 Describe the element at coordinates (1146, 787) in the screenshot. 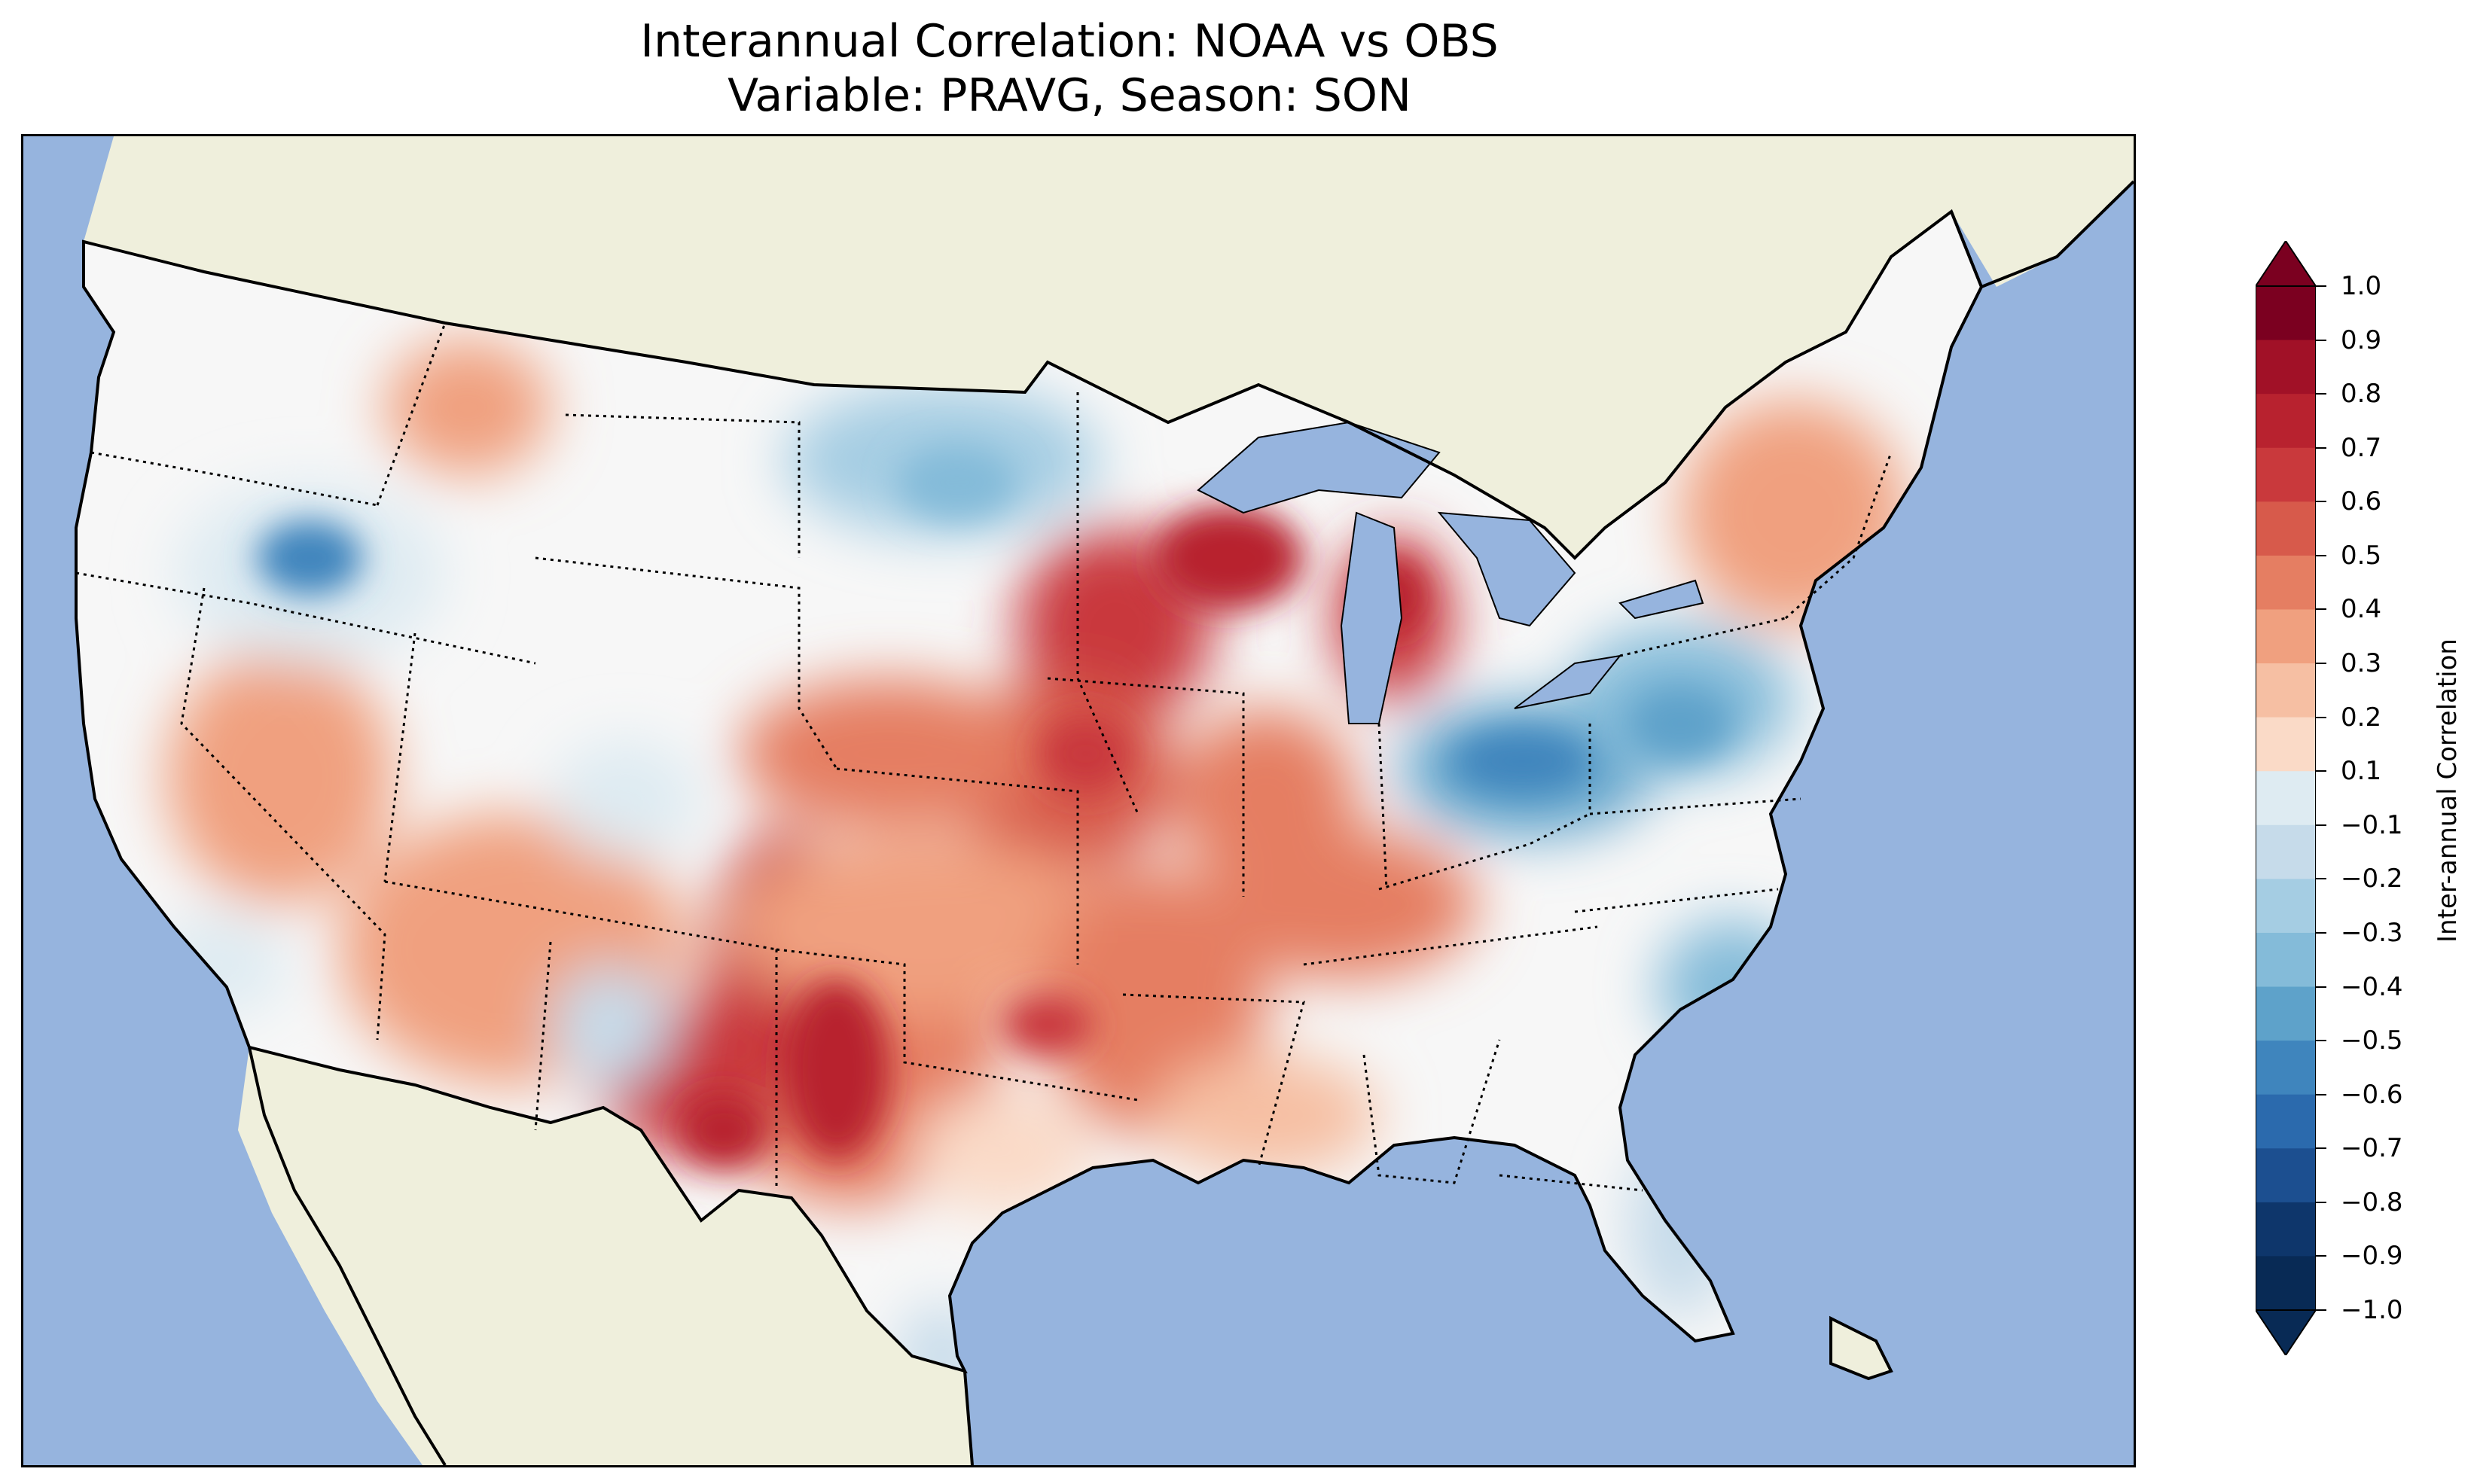

I see `border-ia-mo` at that location.